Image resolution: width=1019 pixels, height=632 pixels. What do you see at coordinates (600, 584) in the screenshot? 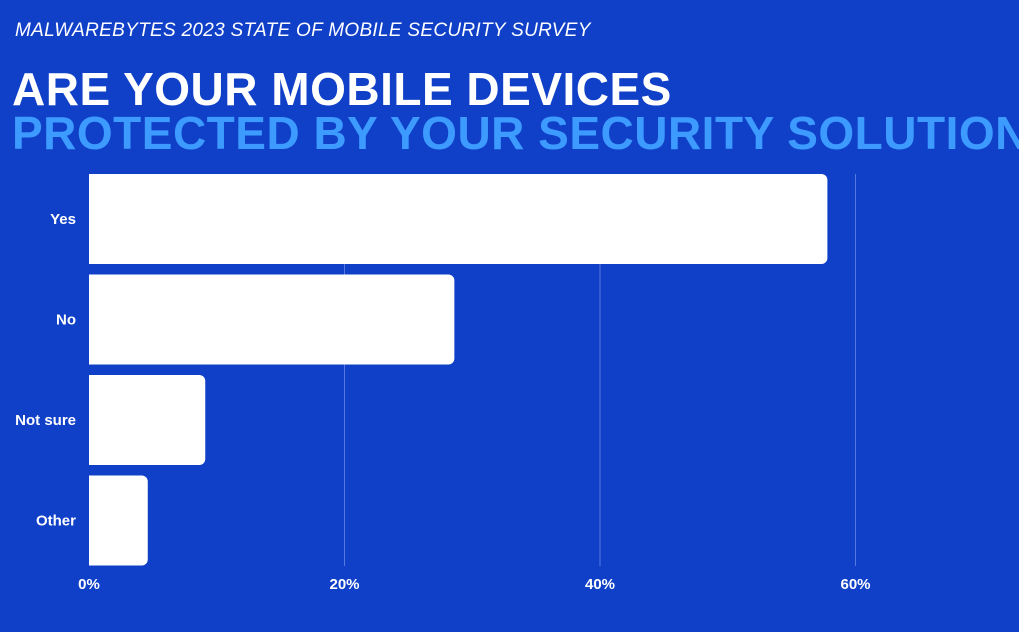
I see `x-tick-label: 40%` at bounding box center [600, 584].